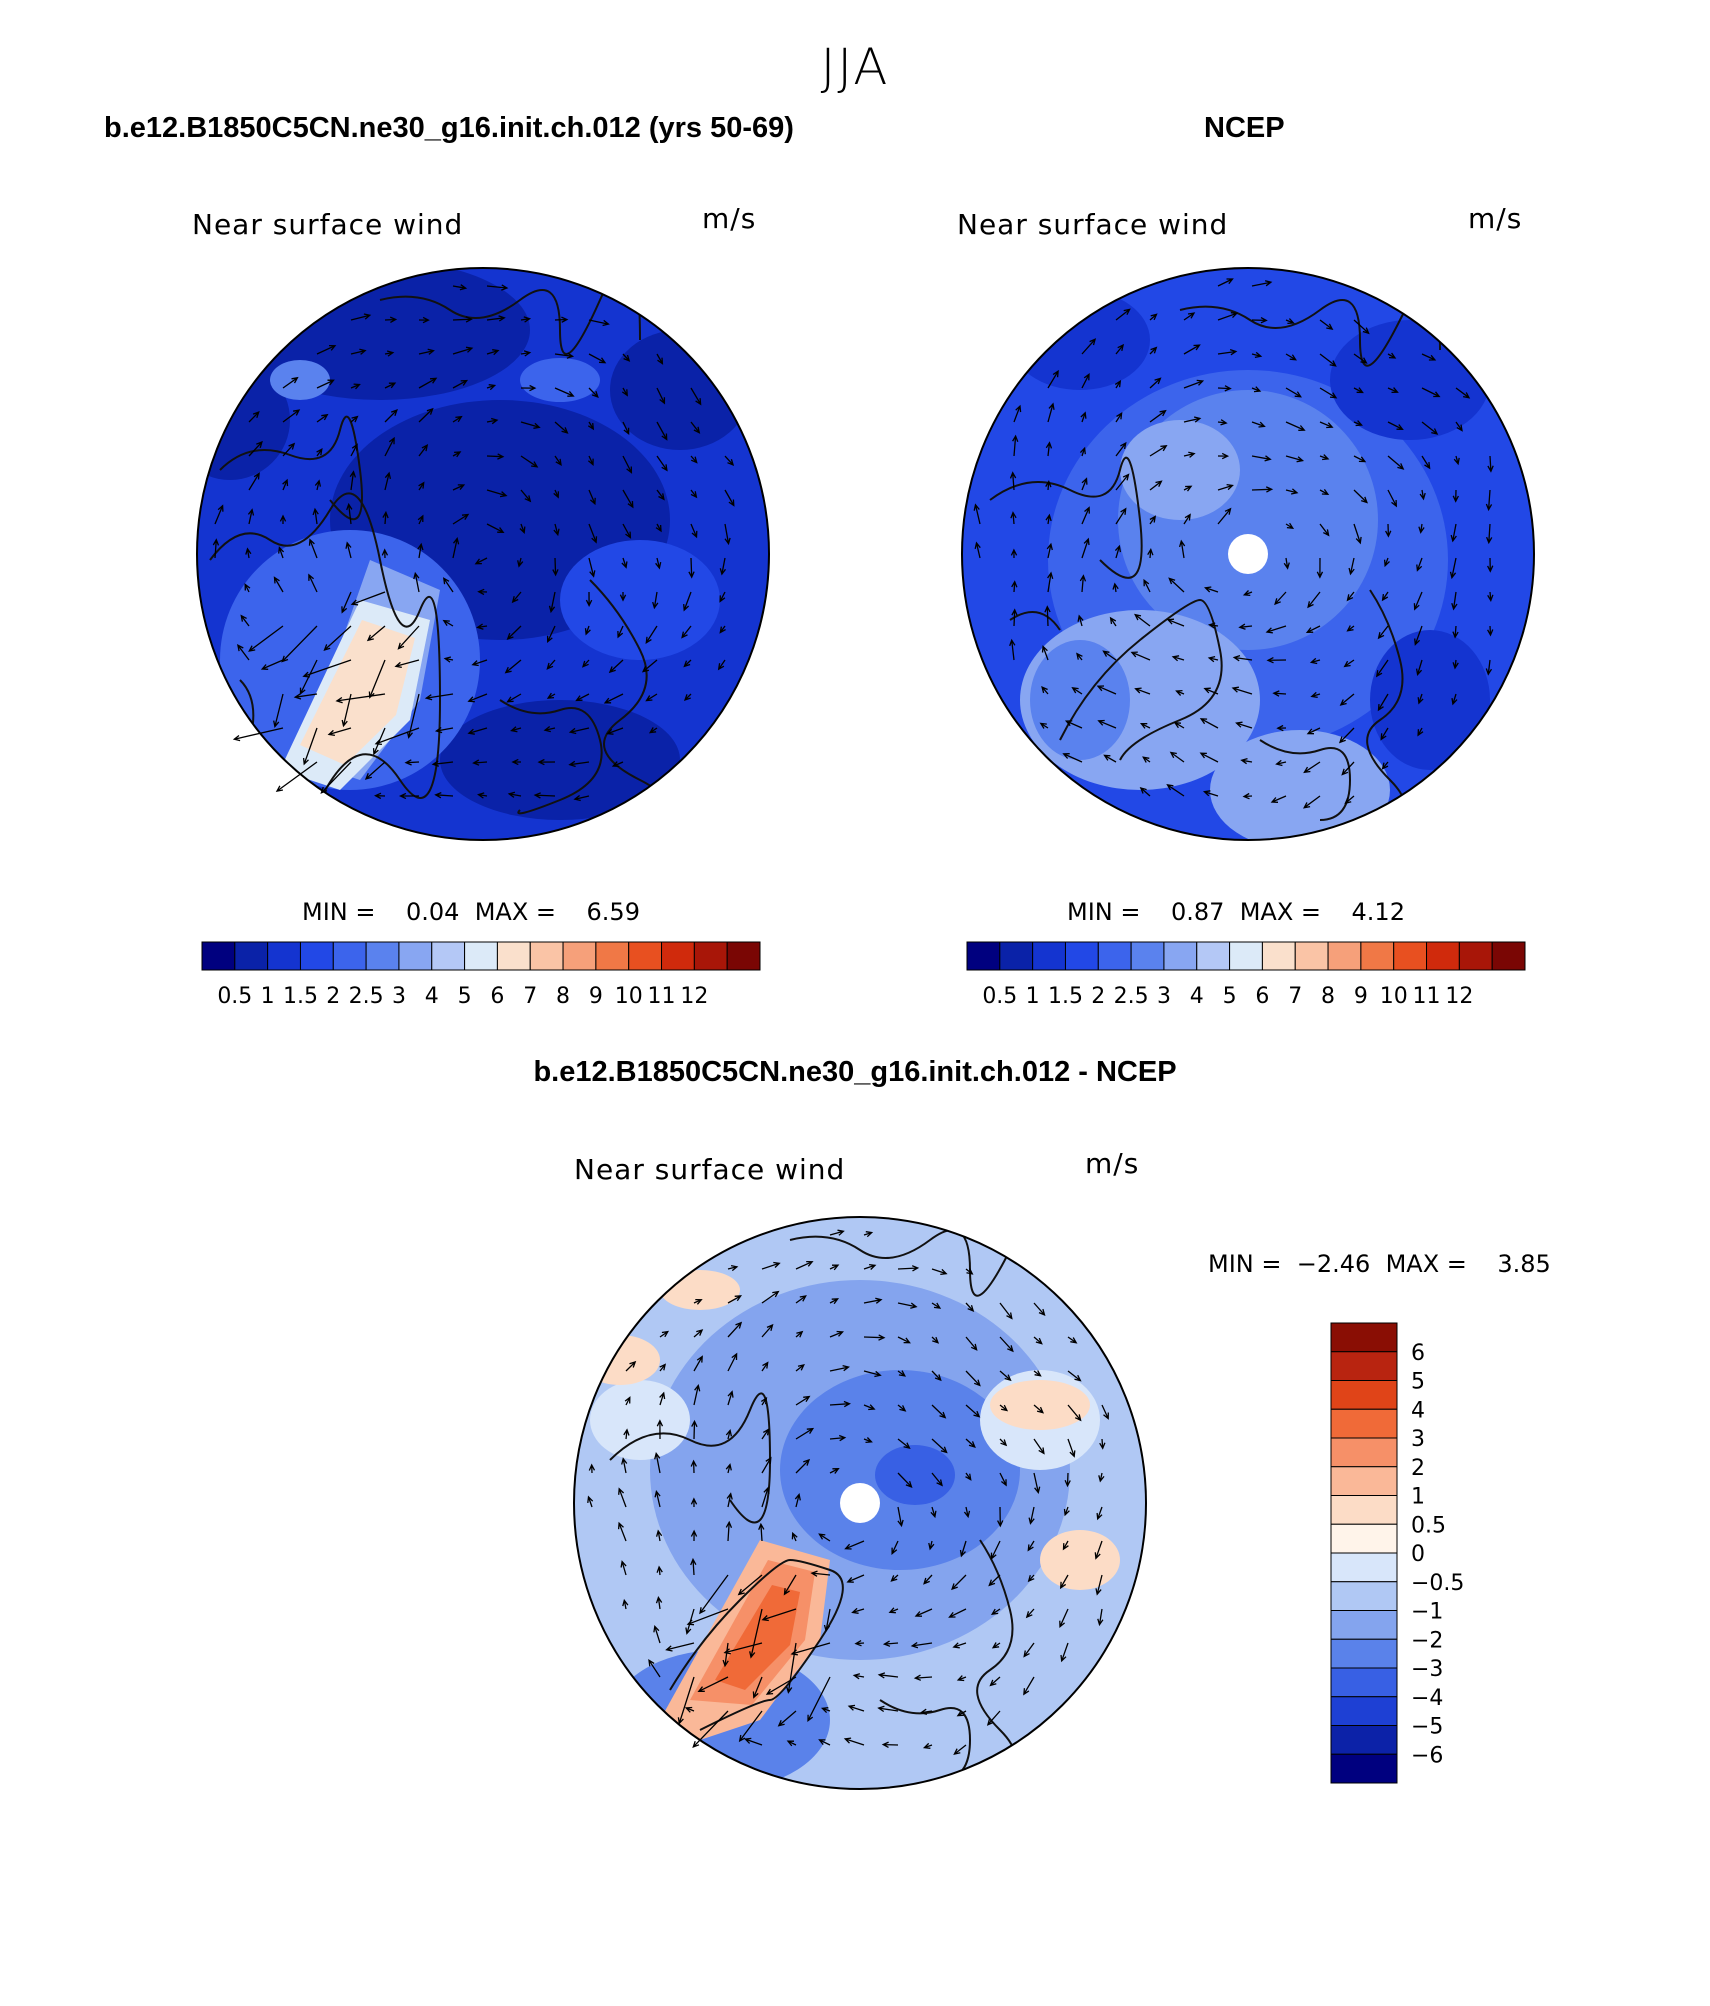  Describe the element at coordinates (1361, 996) in the screenshot. I see `panel-2-colorbar-tick-label: 9` at that location.